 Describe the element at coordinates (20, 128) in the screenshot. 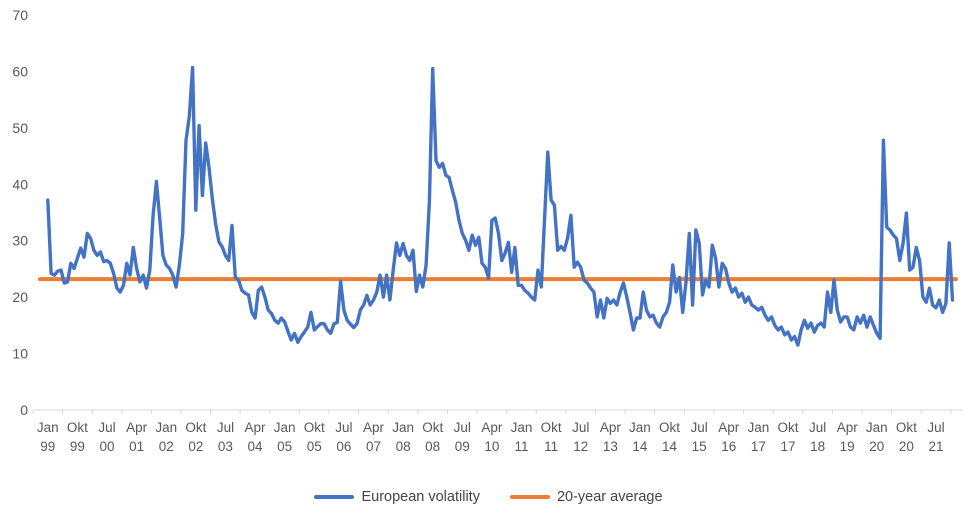

I see `y-axis-label: 50` at that location.